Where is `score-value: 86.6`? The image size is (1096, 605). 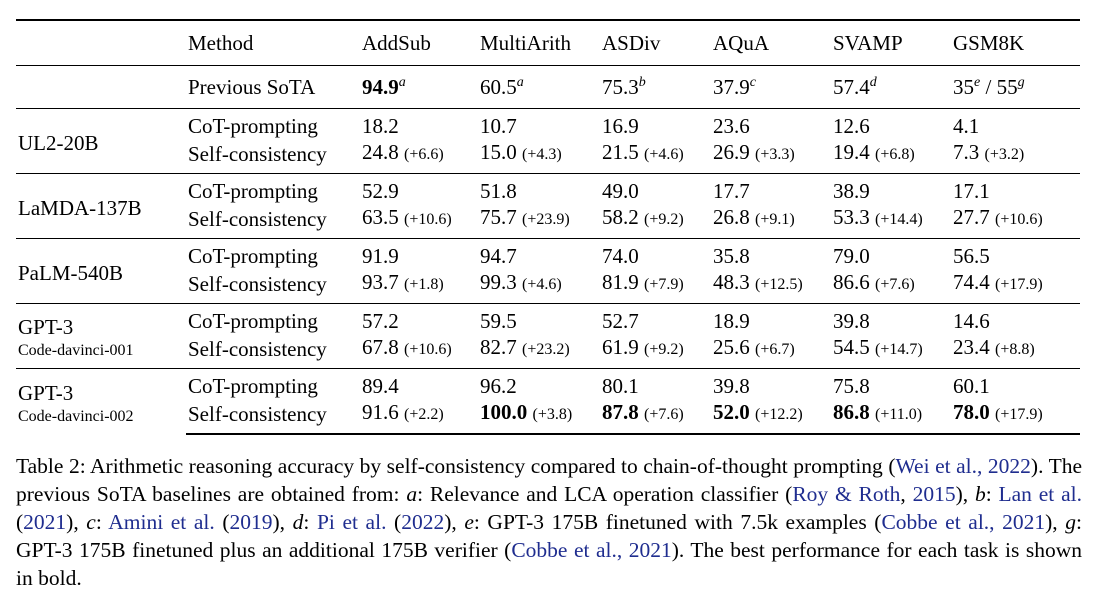
score-value: 86.6 is located at coordinates (851, 282).